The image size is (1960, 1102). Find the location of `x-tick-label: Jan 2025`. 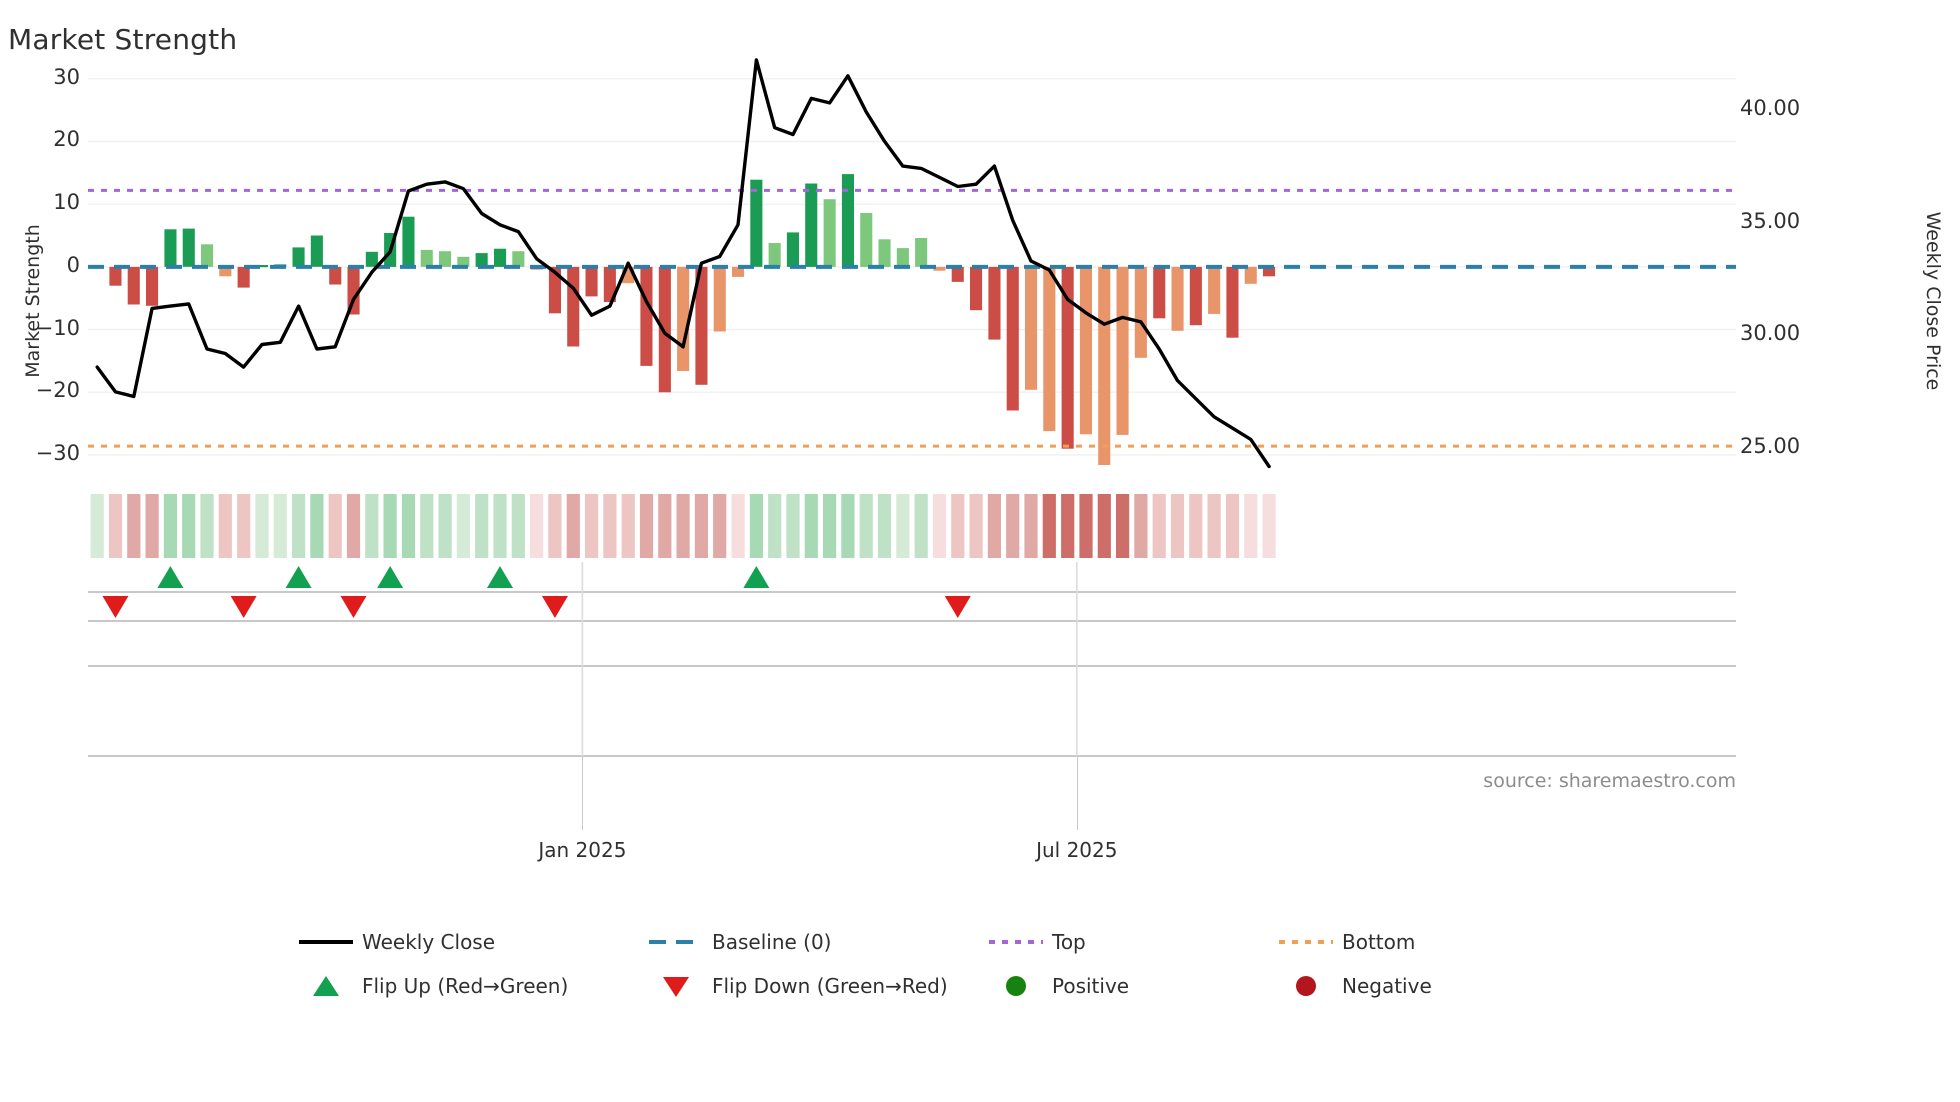

x-tick-label: Jan 2025 is located at coordinates (582, 850).